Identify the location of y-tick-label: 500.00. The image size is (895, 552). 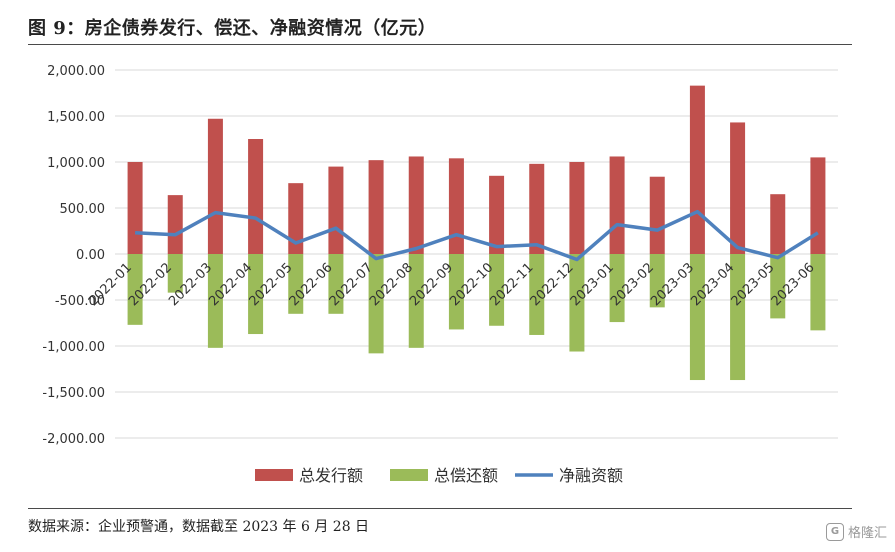
(83, 209).